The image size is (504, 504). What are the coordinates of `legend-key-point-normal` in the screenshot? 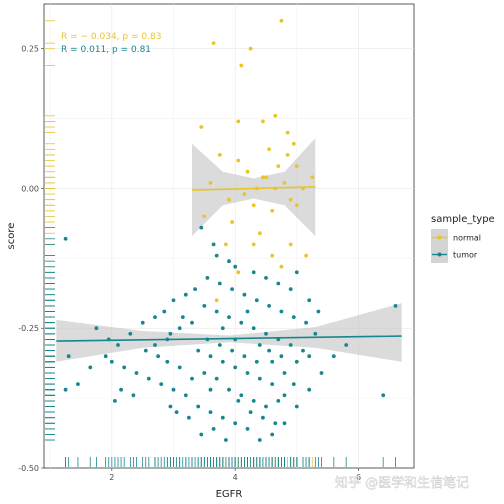 It's located at (439, 237).